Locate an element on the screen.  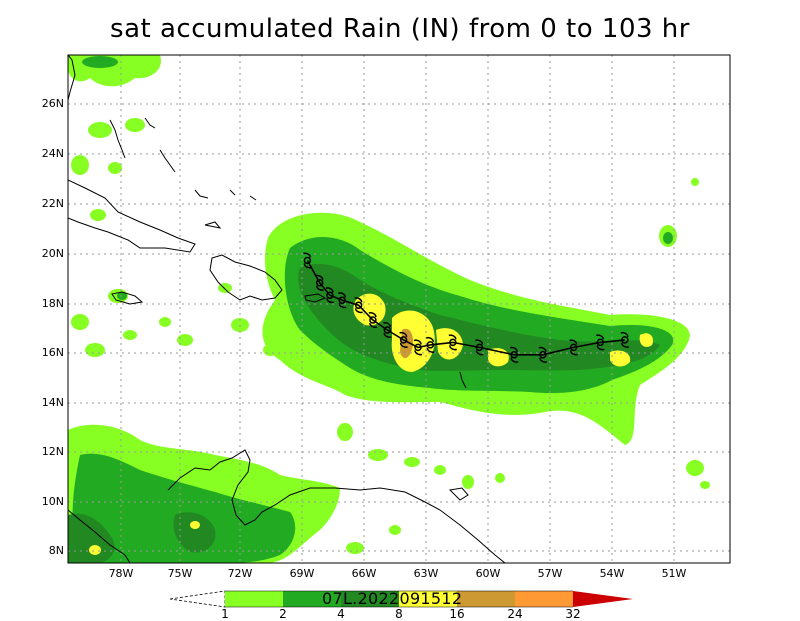
storm-id-label: 07L.2022091512 is located at coordinates (392, 598).